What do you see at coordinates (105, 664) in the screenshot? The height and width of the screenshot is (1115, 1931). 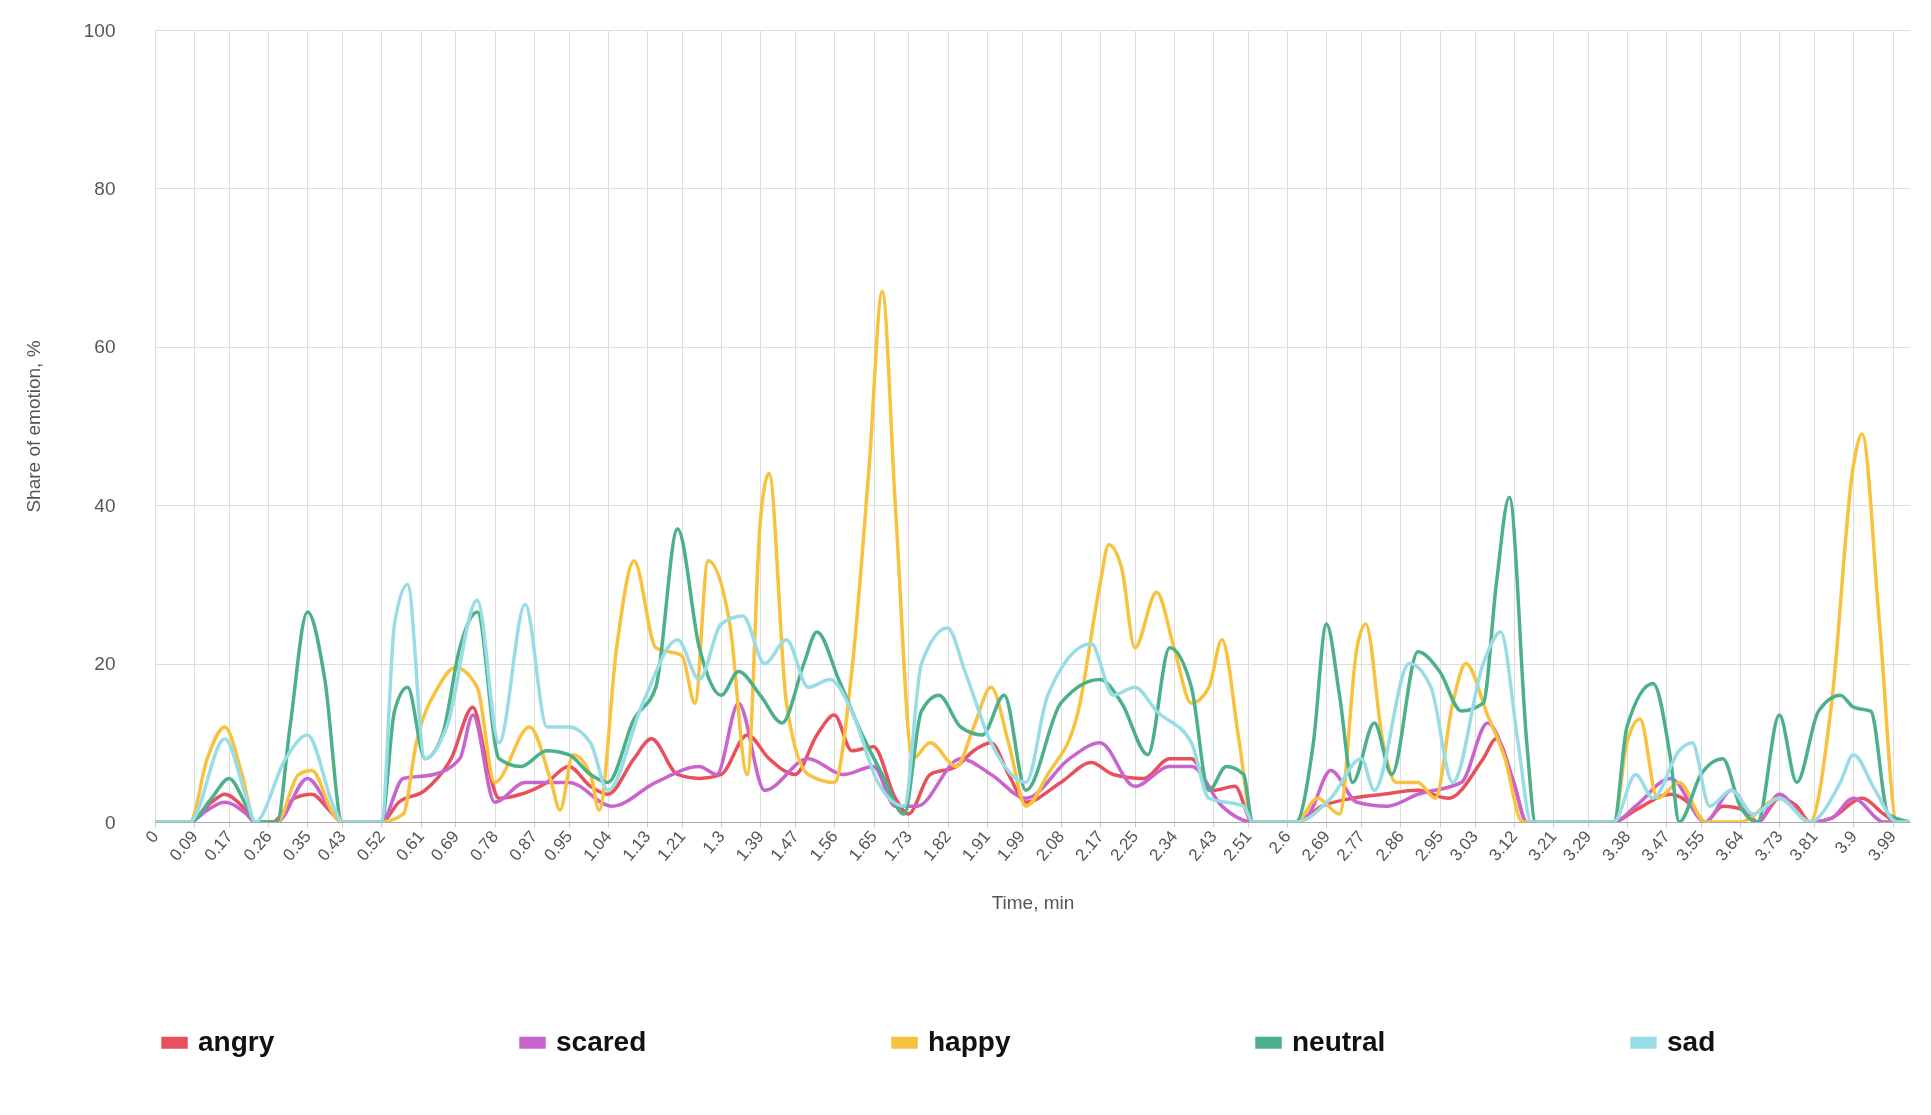 I see `y-tick-label: 20` at bounding box center [105, 664].